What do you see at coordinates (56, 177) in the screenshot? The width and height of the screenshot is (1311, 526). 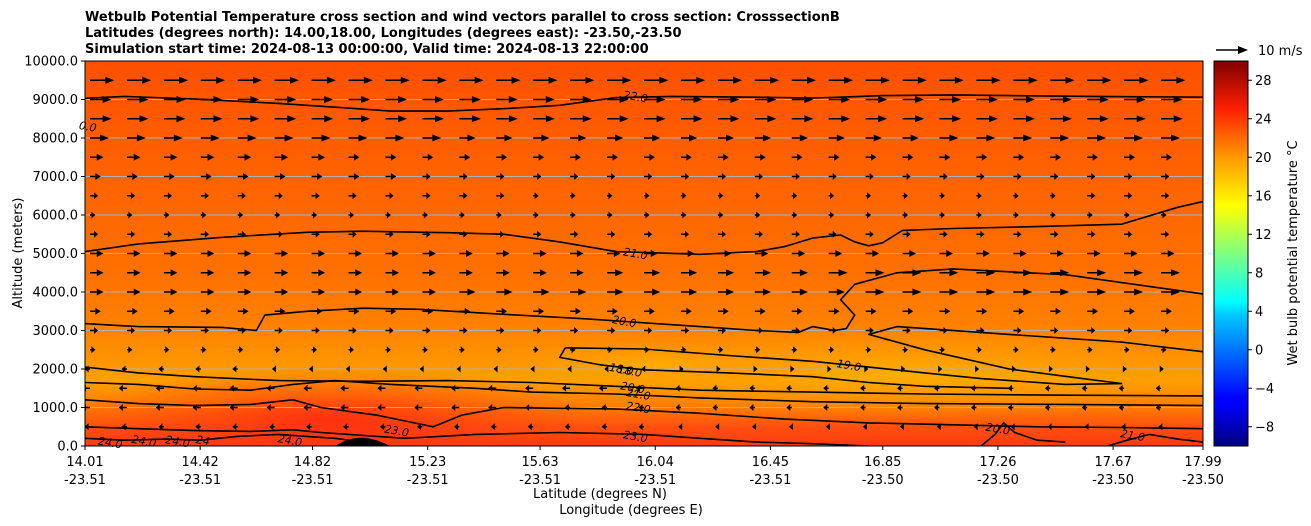 I see `y-tick-label: 7000.0` at bounding box center [56, 177].